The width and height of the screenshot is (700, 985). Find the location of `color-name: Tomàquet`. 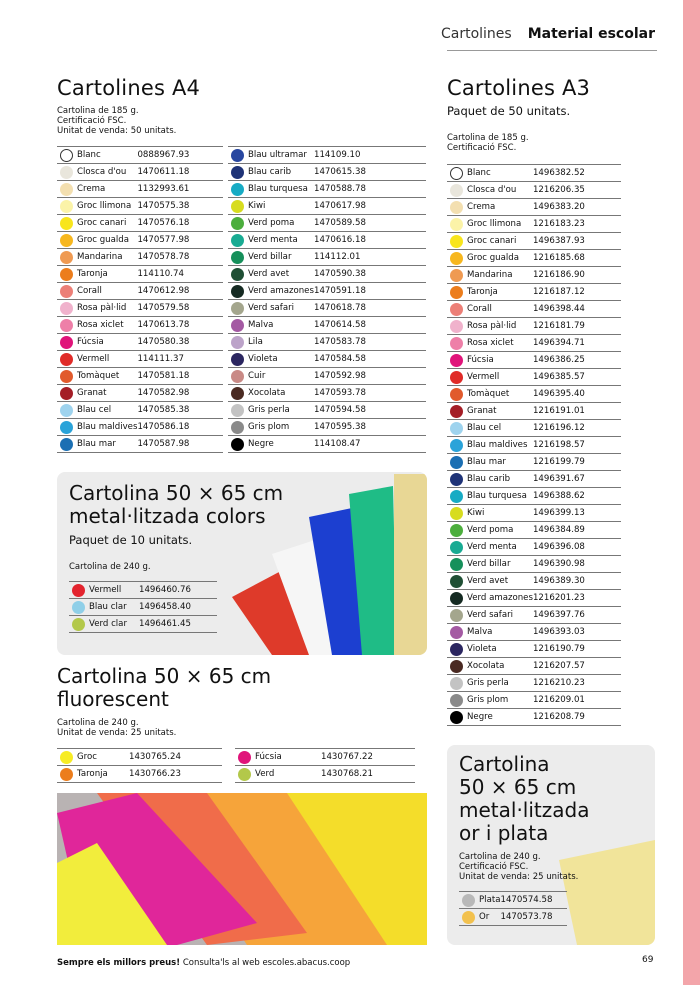

color-name: Tomàquet is located at coordinates (488, 394).